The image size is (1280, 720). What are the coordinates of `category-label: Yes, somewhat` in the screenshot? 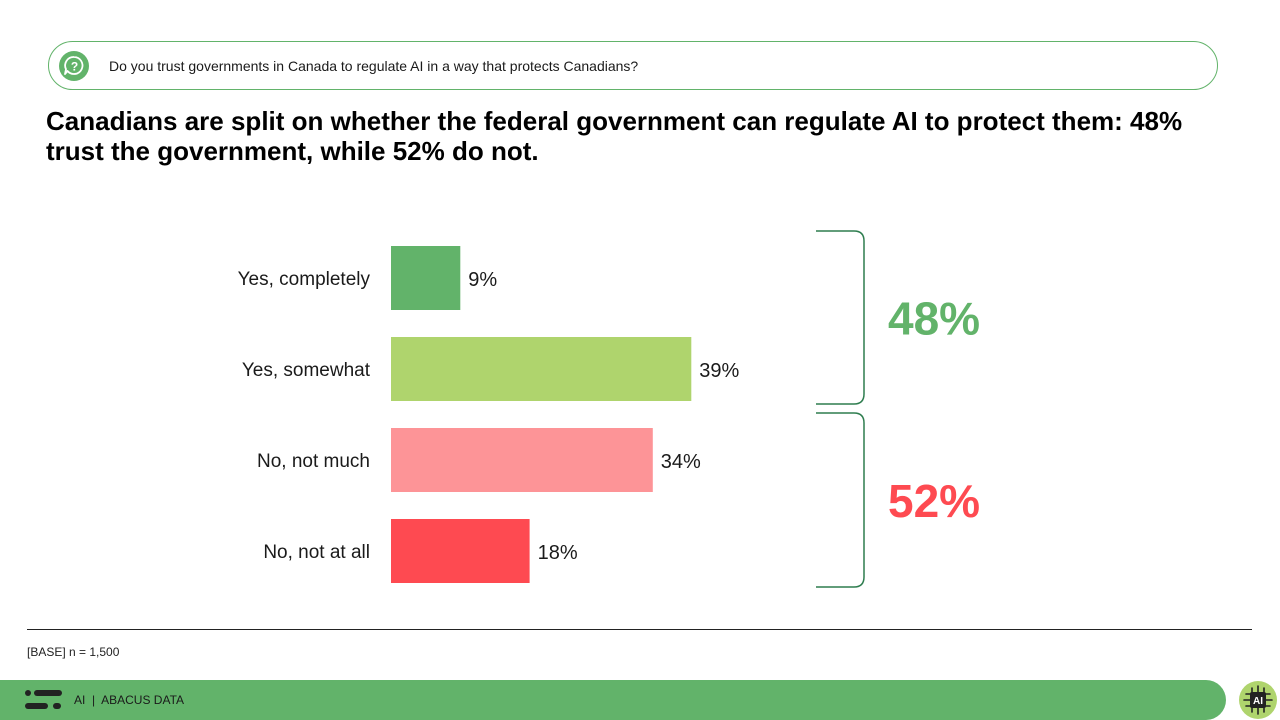 It's located at (306, 370).